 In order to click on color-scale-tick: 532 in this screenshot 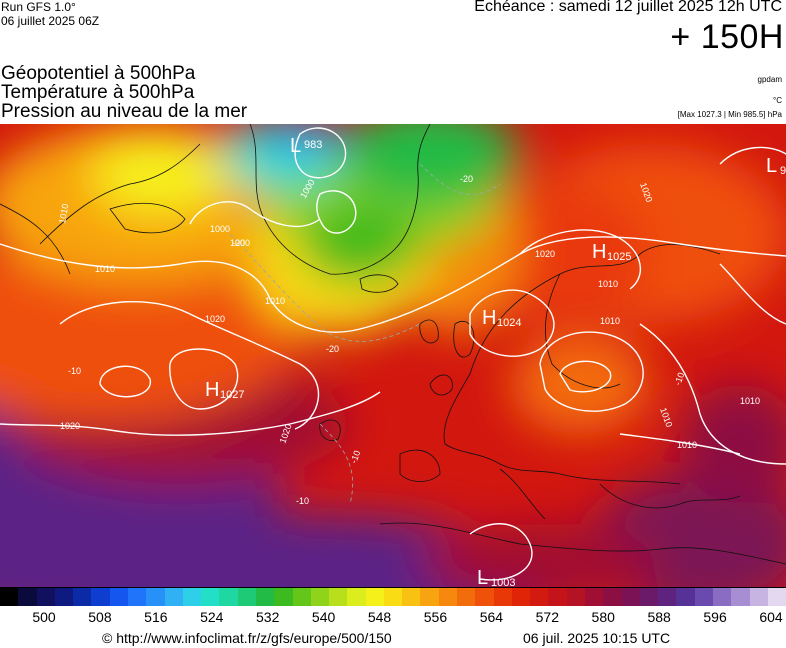, I will do `click(268, 617)`.